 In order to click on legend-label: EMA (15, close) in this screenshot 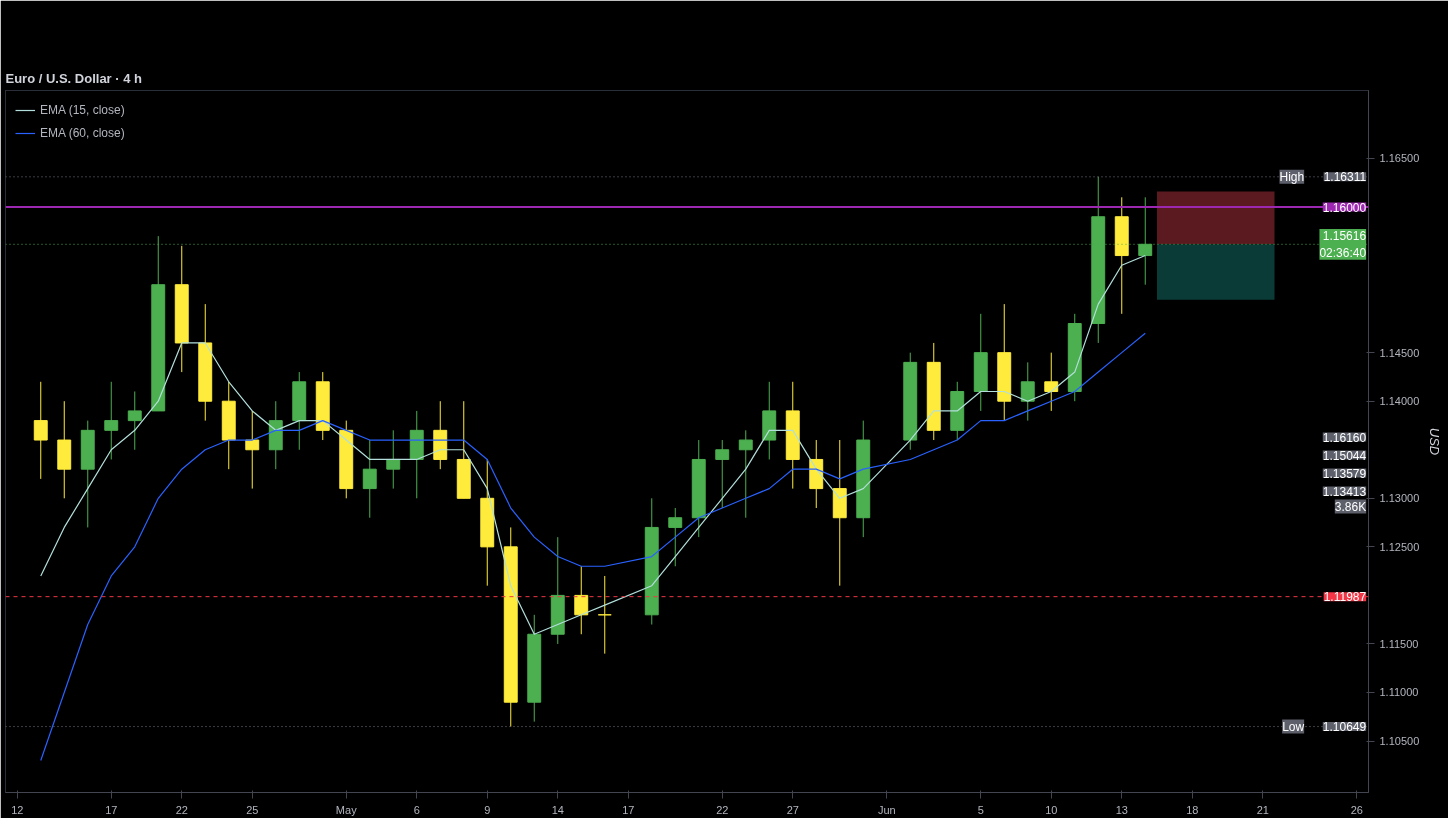, I will do `click(82, 110)`.